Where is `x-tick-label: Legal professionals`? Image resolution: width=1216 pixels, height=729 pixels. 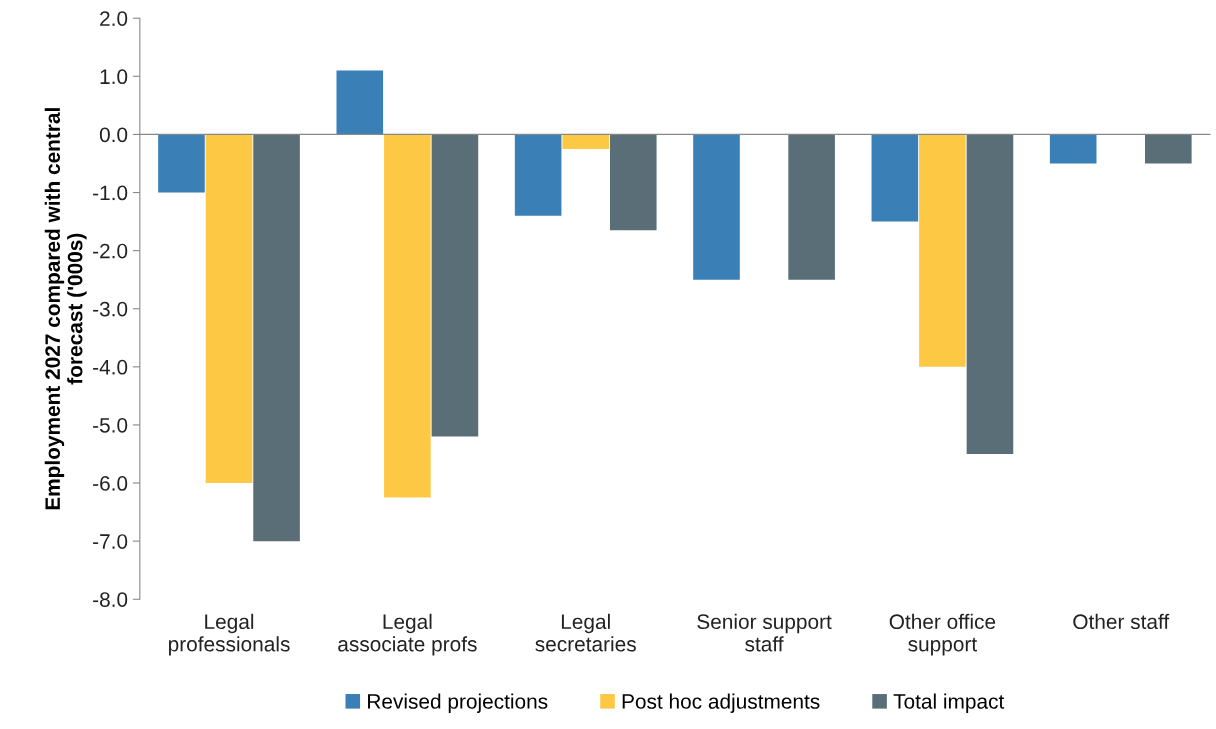 x-tick-label: Legal professionals is located at coordinates (229, 634).